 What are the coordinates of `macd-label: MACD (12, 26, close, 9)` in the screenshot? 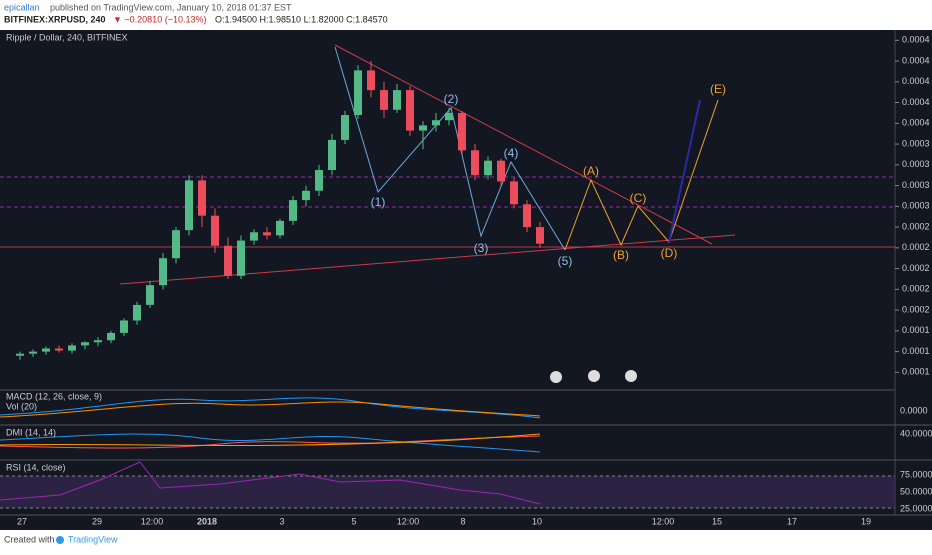 It's located at (54, 396).